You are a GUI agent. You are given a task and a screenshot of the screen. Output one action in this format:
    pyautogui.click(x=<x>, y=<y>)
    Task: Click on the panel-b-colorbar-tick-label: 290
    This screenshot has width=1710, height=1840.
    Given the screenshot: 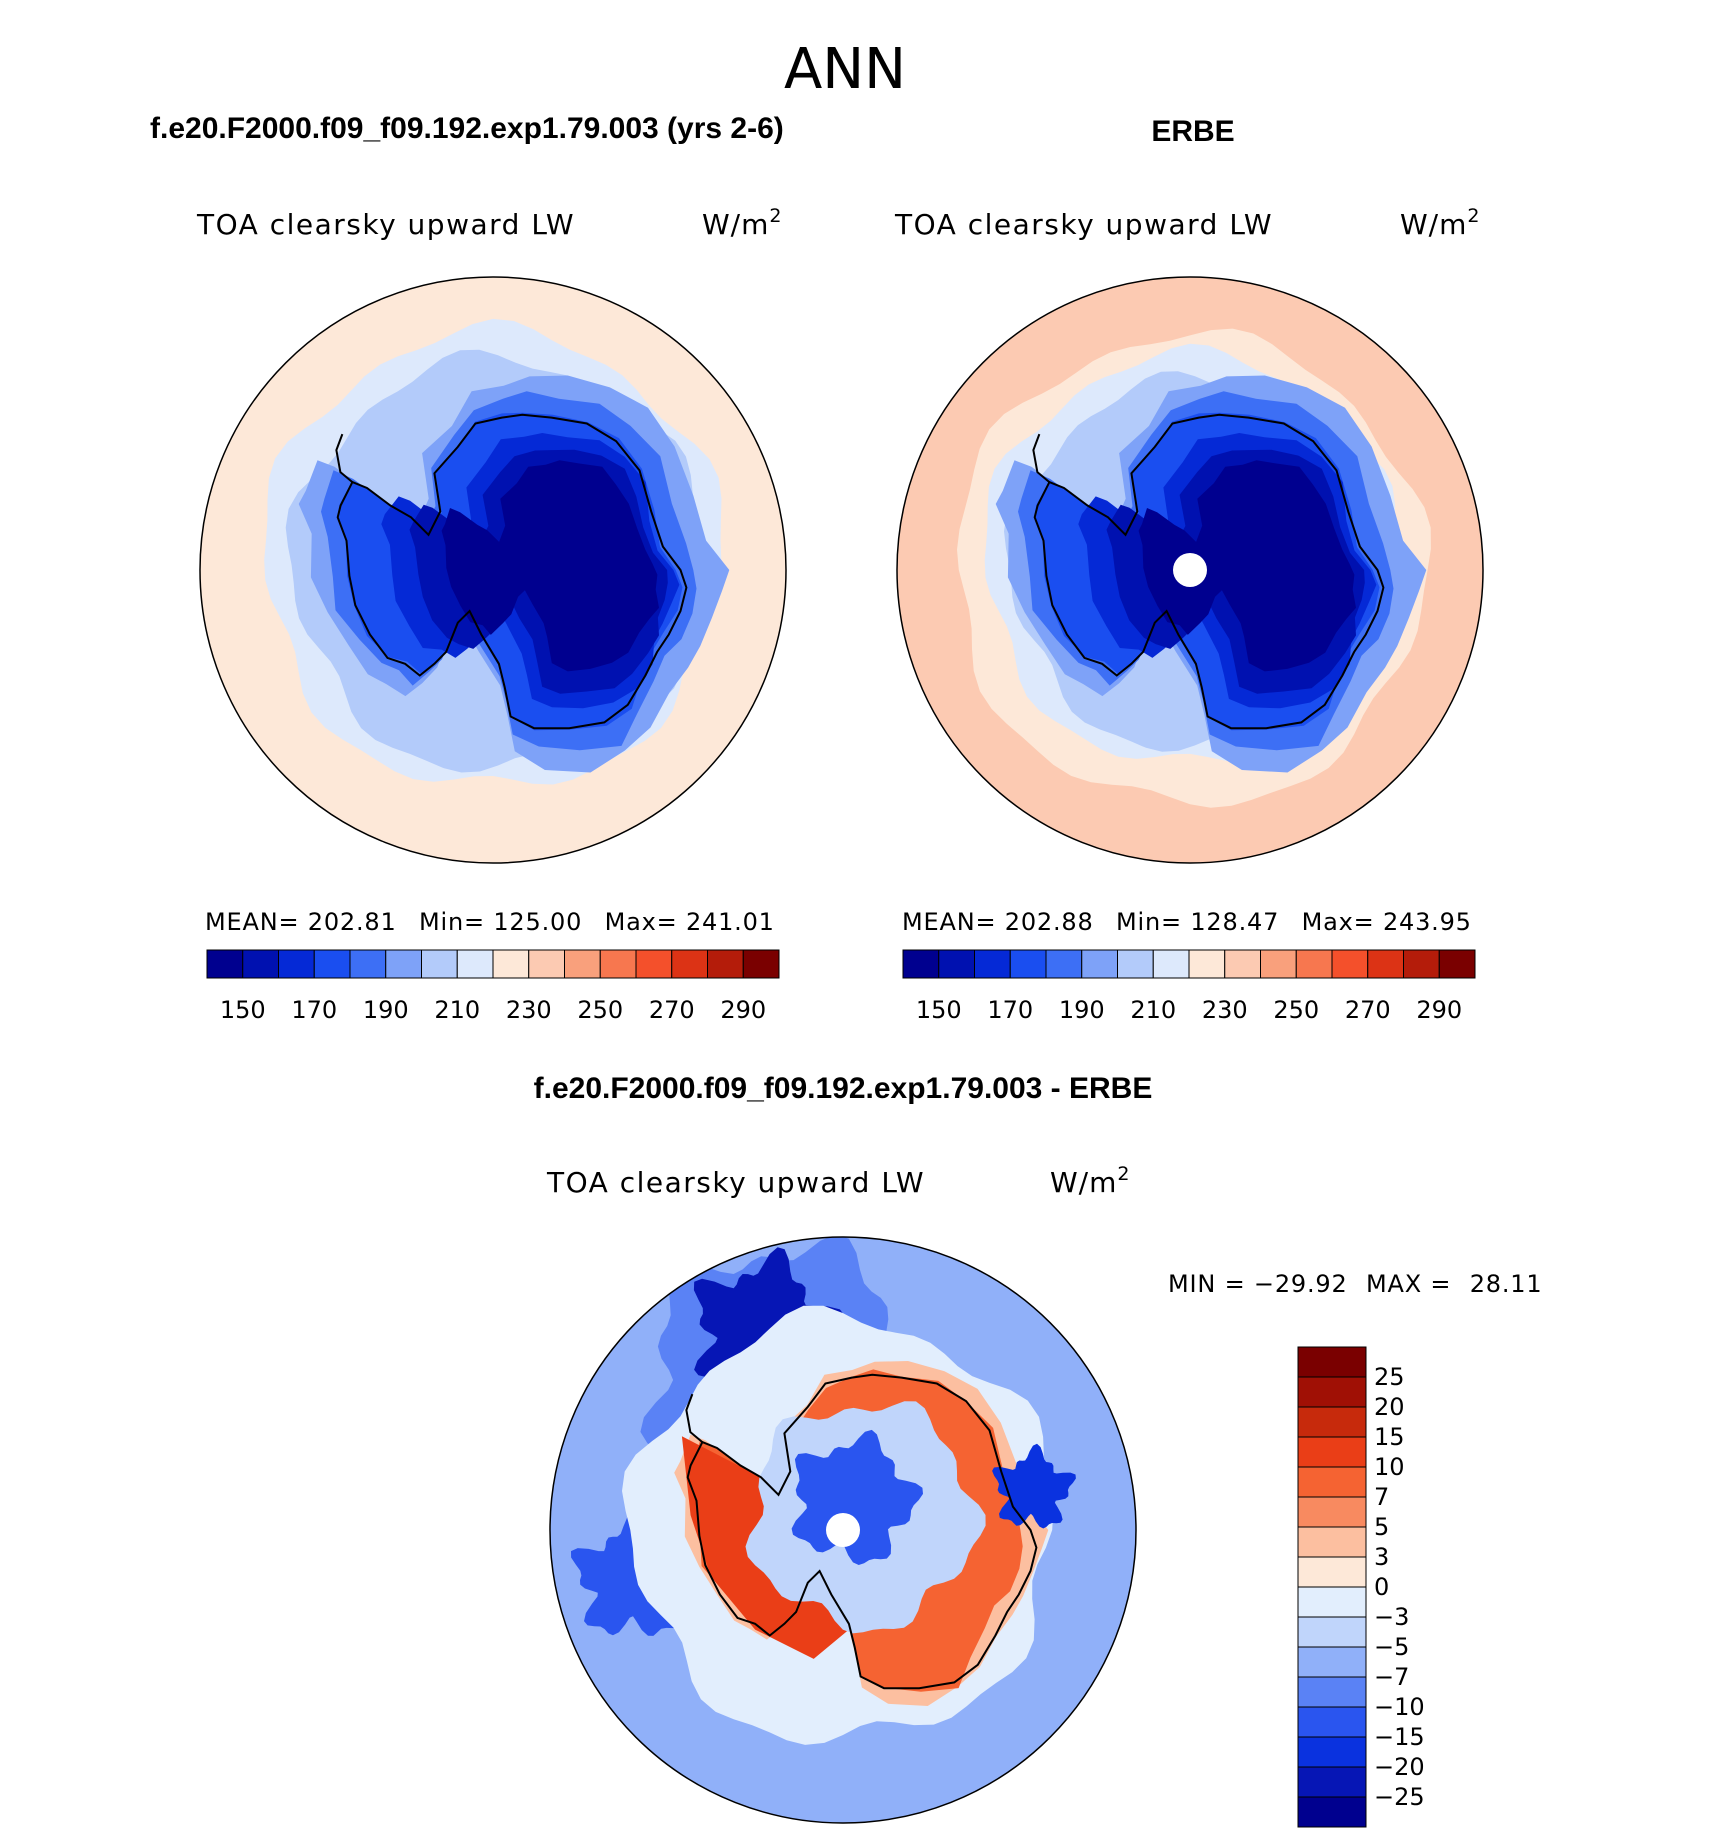 What is the action you would take?
    pyautogui.click(x=1439, y=1010)
    